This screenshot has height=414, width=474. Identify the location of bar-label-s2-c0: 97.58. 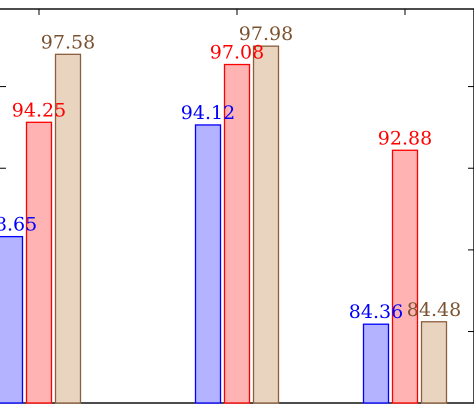
(68, 42).